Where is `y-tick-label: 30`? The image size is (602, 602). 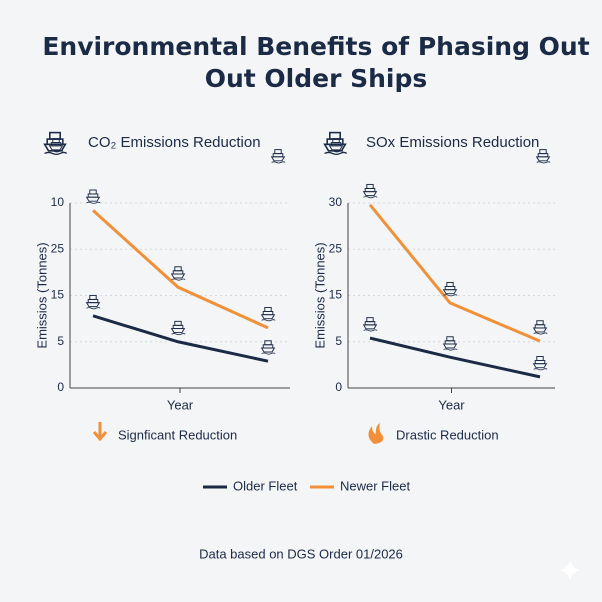 y-tick-label: 30 is located at coordinates (336, 202).